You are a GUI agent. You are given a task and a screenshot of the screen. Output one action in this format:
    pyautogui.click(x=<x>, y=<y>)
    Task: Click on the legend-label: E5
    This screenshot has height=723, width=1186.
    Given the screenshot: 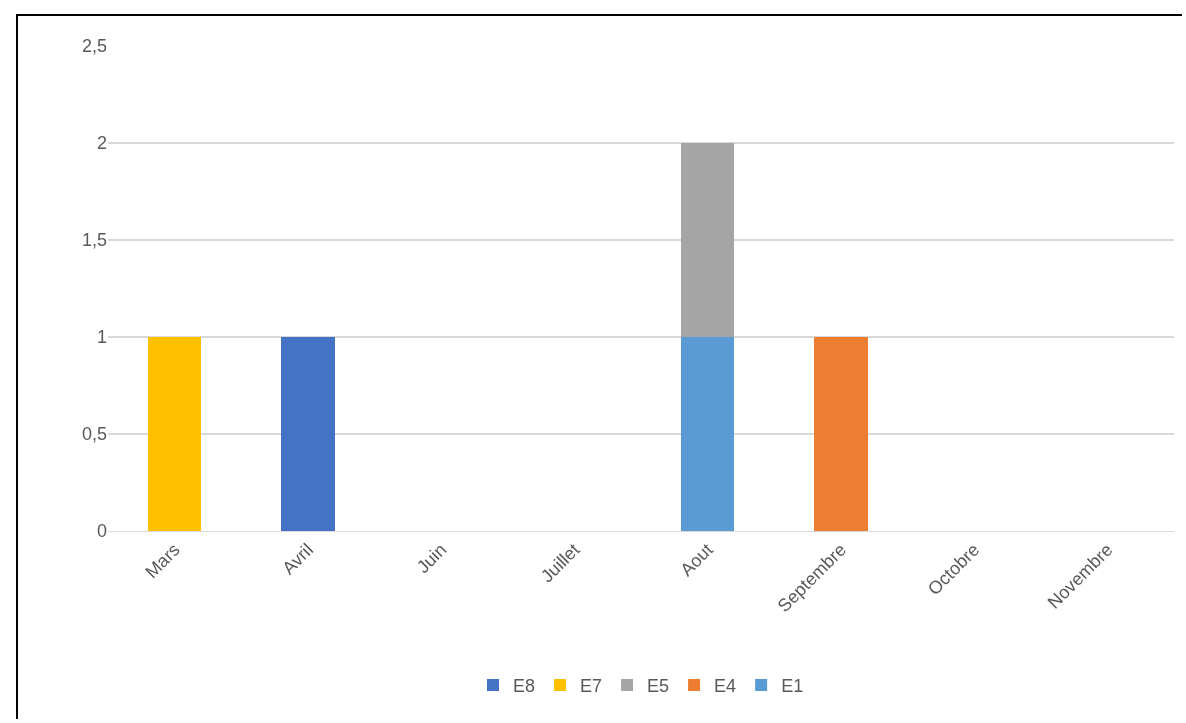 What is the action you would take?
    pyautogui.click(x=658, y=686)
    